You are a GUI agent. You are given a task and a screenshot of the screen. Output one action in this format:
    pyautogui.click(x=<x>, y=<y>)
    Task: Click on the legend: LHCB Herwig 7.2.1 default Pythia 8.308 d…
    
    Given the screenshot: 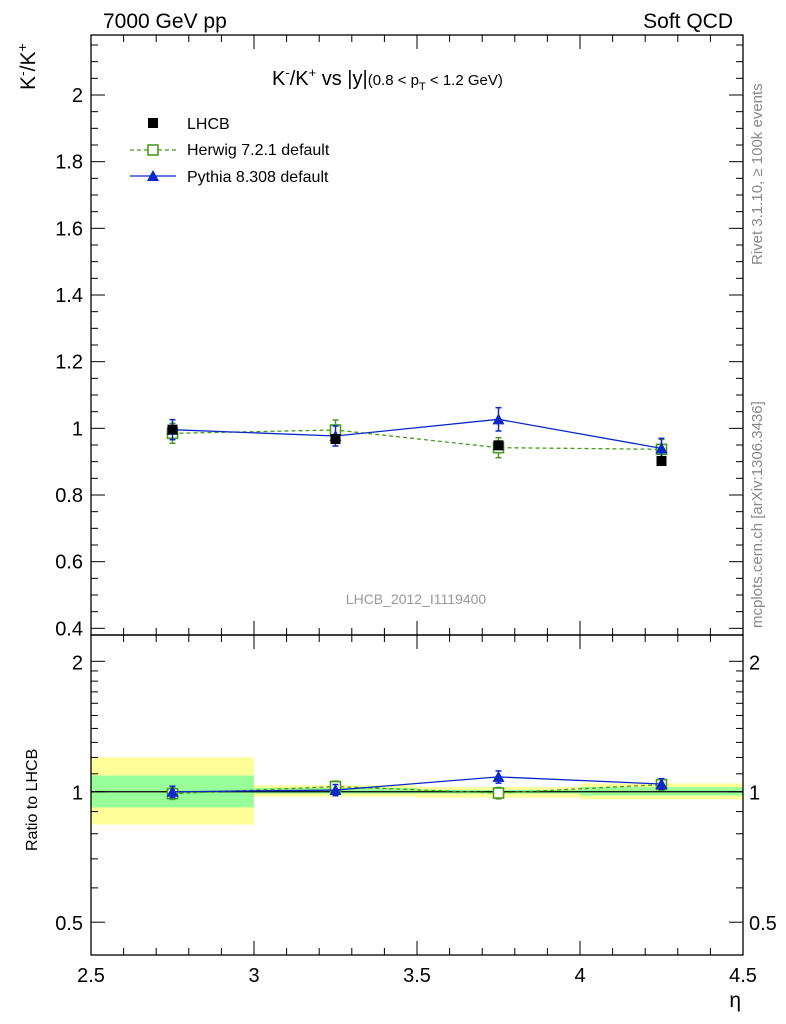 What is the action you would take?
    pyautogui.click(x=230, y=151)
    